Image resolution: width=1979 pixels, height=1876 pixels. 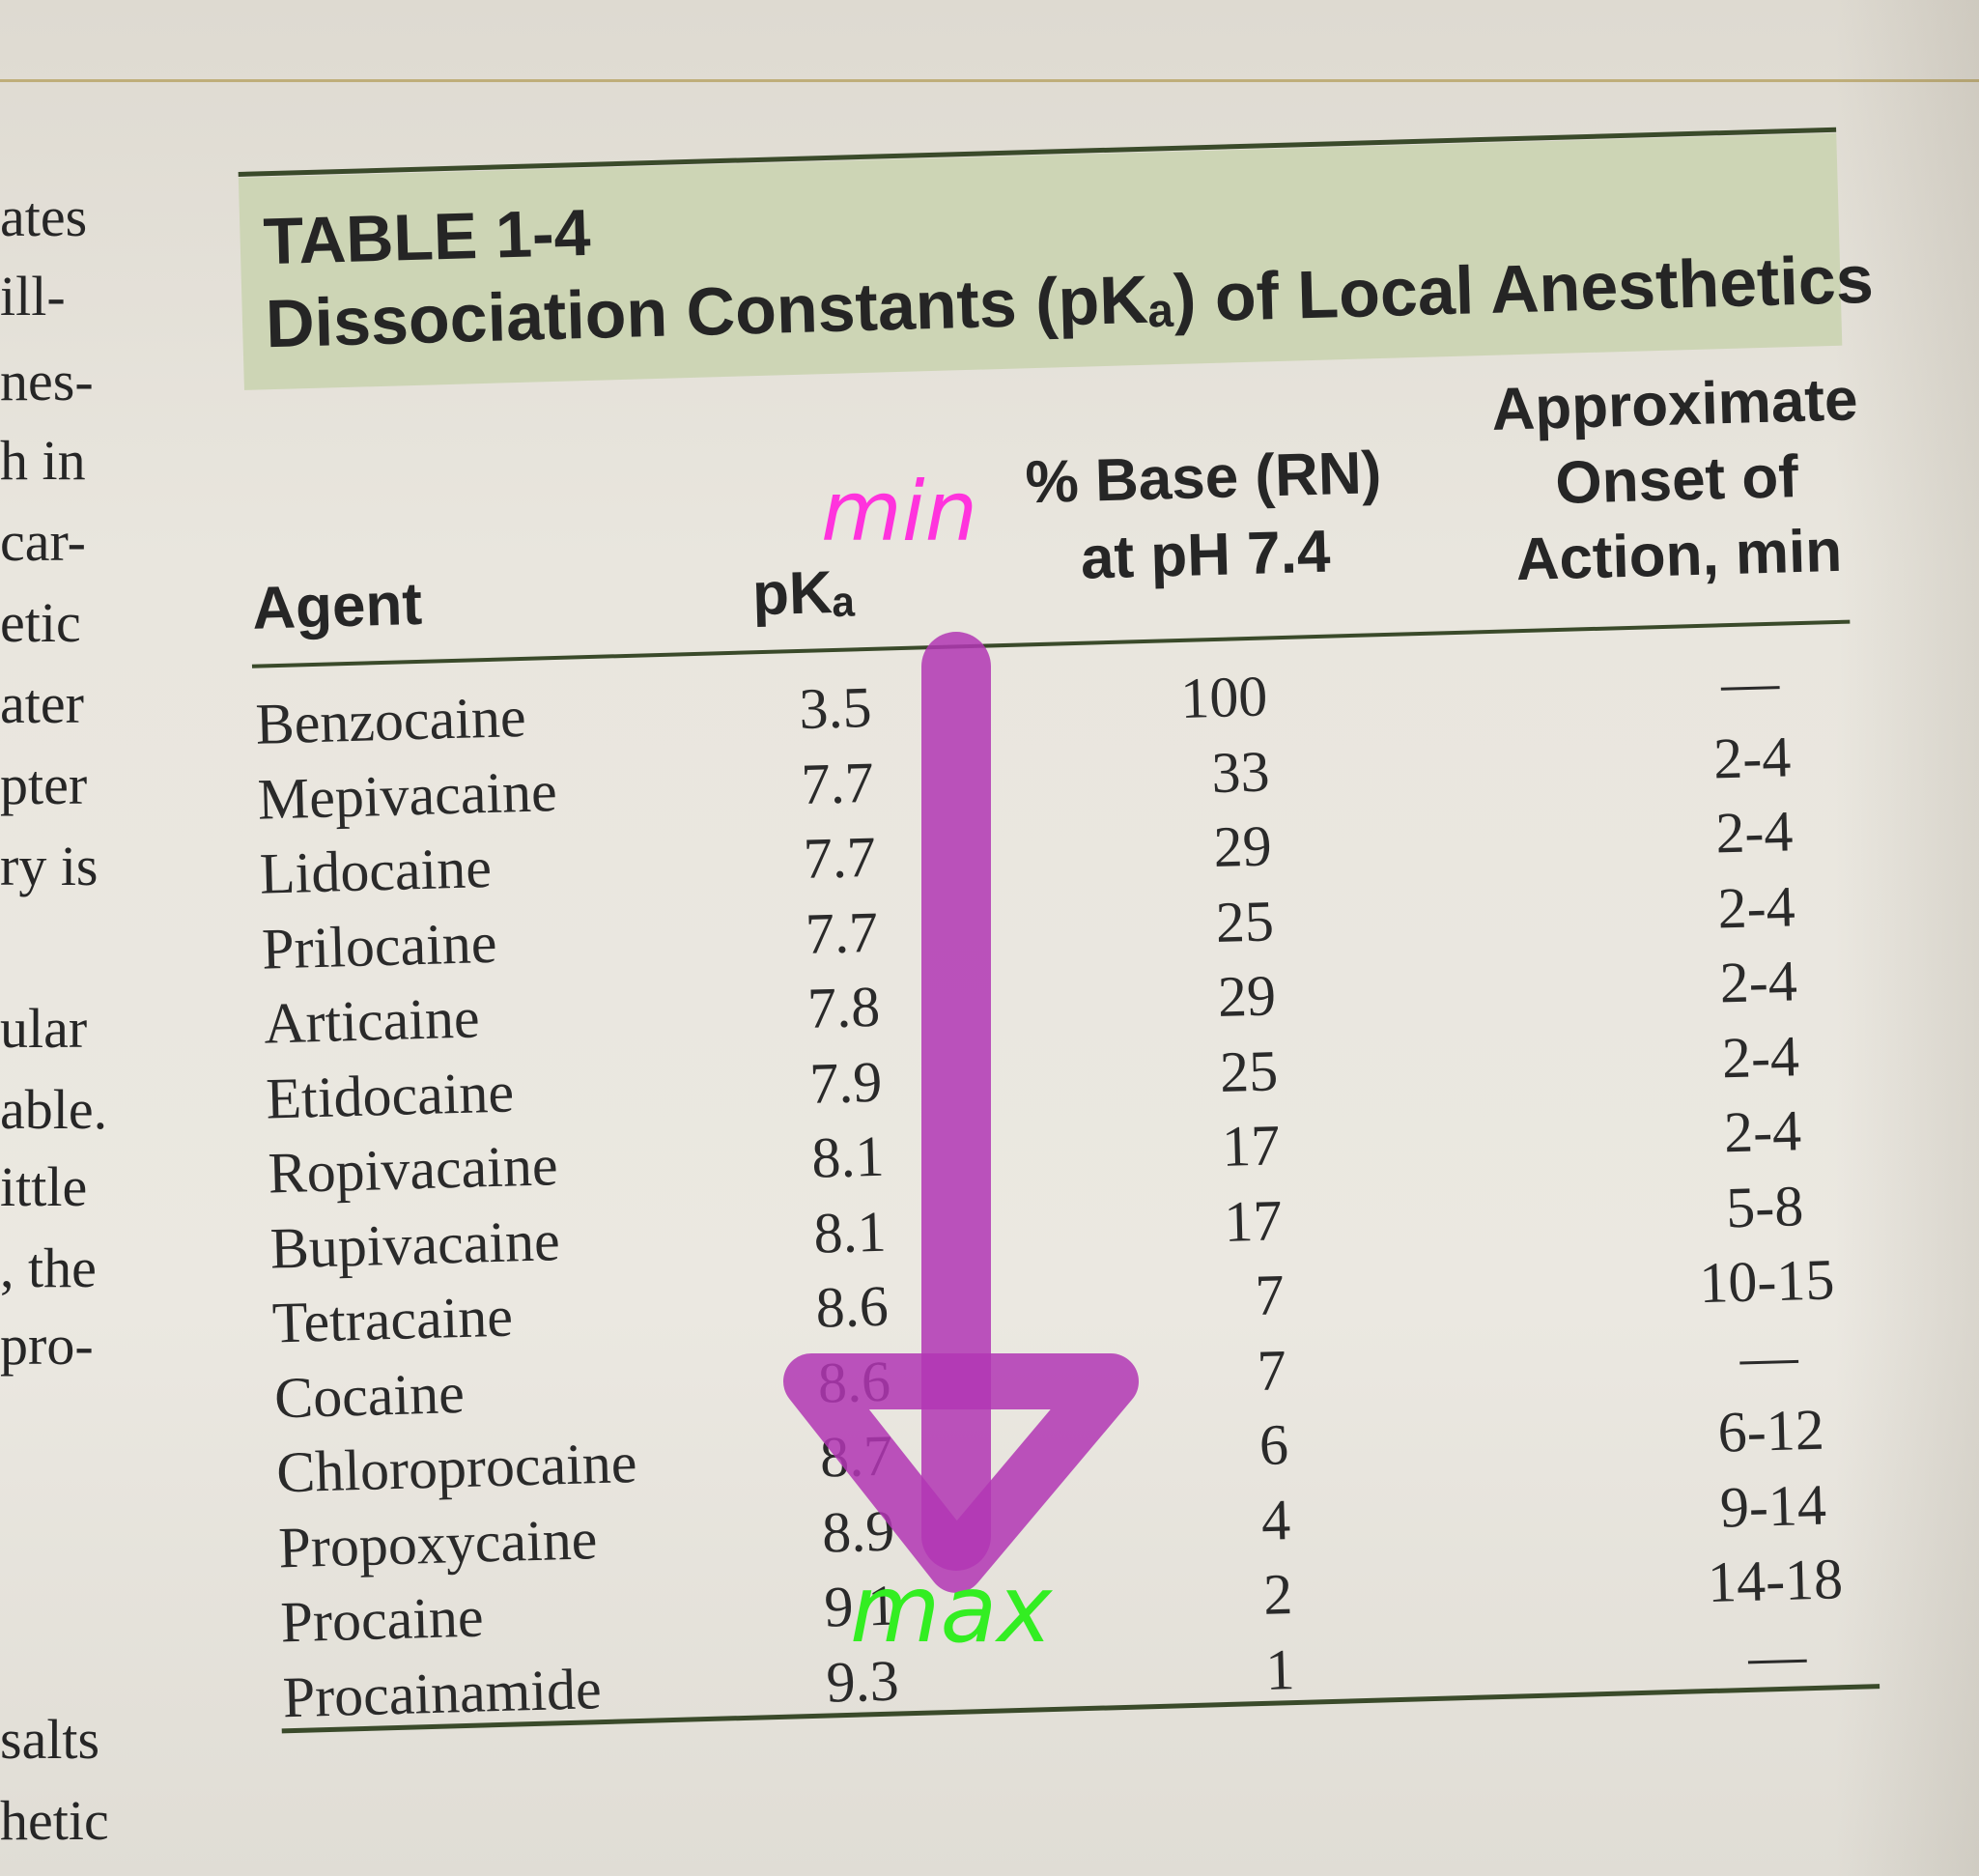 What do you see at coordinates (899, 512) in the screenshot?
I see `handwritten-min-label: min` at bounding box center [899, 512].